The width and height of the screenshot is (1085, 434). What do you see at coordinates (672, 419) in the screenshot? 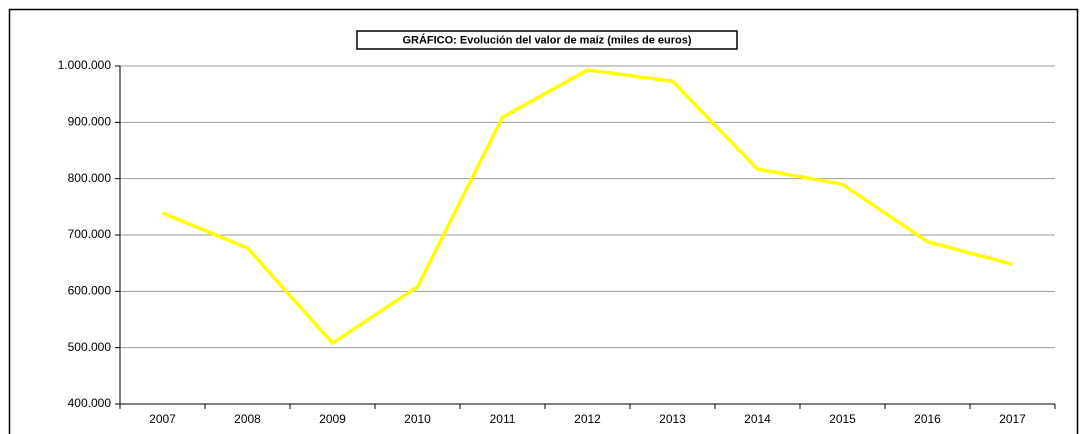
I see `x-tick-label: 2013` at bounding box center [672, 419].